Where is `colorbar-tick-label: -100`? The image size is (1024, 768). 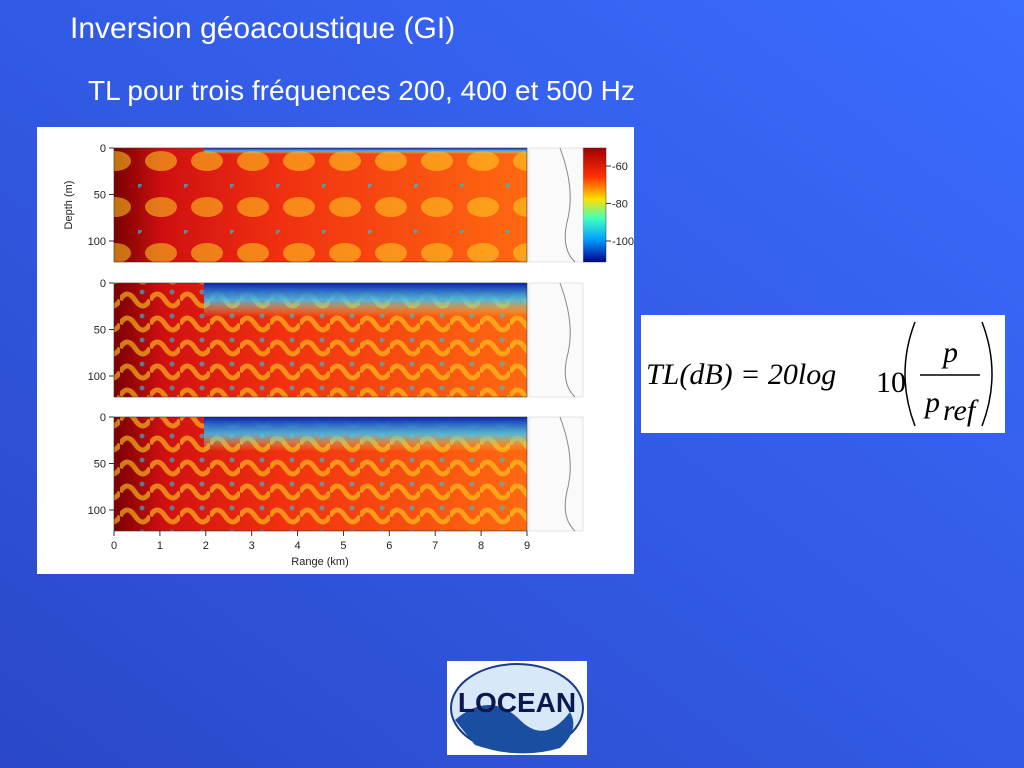 colorbar-tick-label: -100 is located at coordinates (623, 242).